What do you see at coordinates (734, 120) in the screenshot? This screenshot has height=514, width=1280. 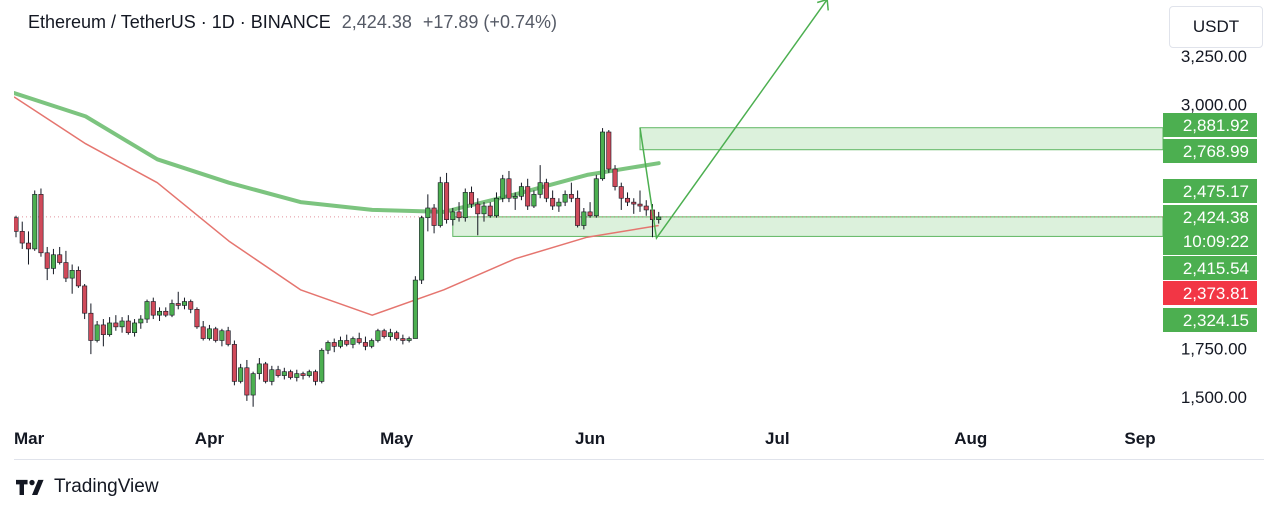 I see `projection-arrow` at bounding box center [734, 120].